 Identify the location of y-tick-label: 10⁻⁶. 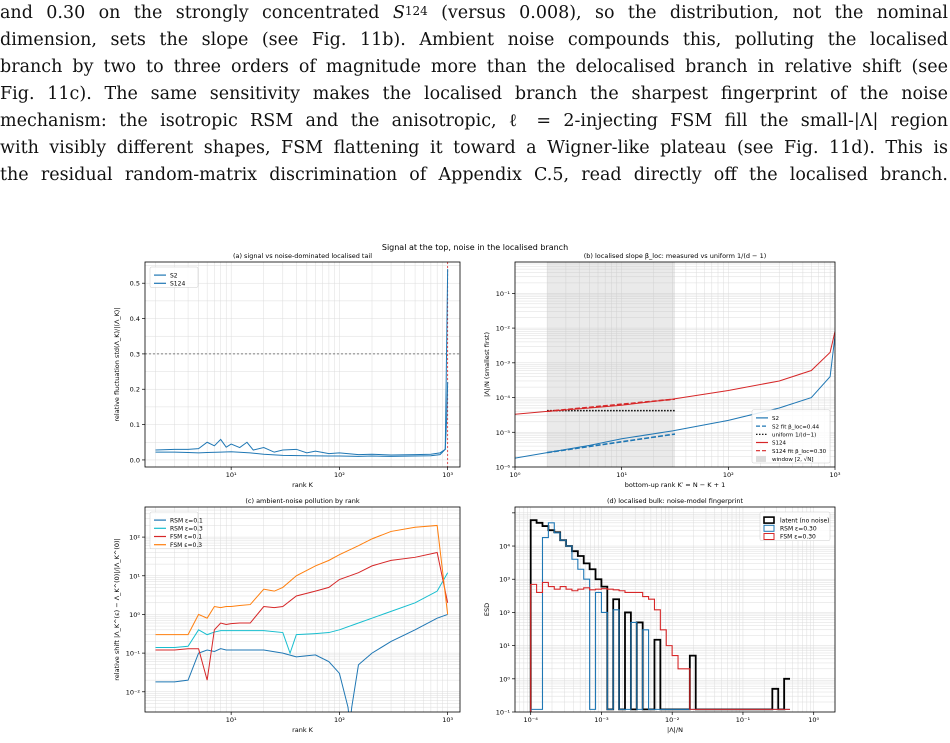
(503, 468).